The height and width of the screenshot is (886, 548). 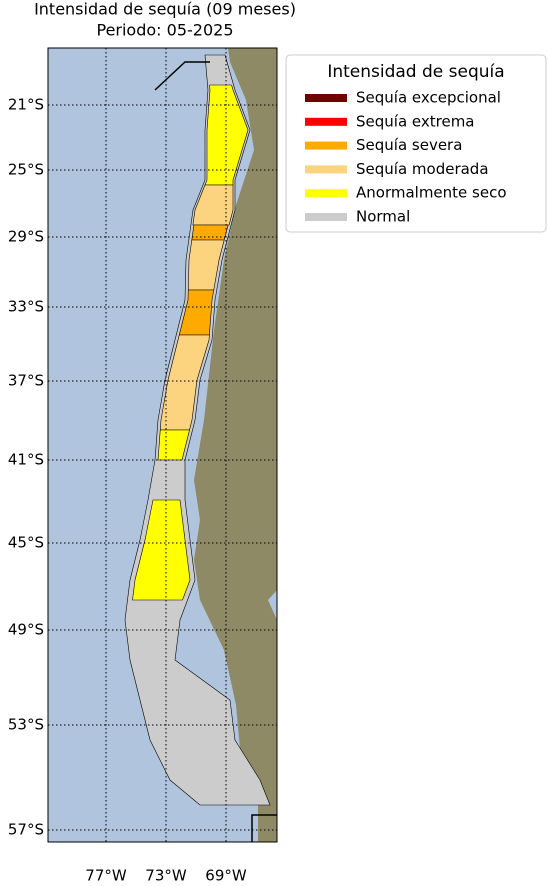 I want to click on legend-box, so click(x=416, y=143).